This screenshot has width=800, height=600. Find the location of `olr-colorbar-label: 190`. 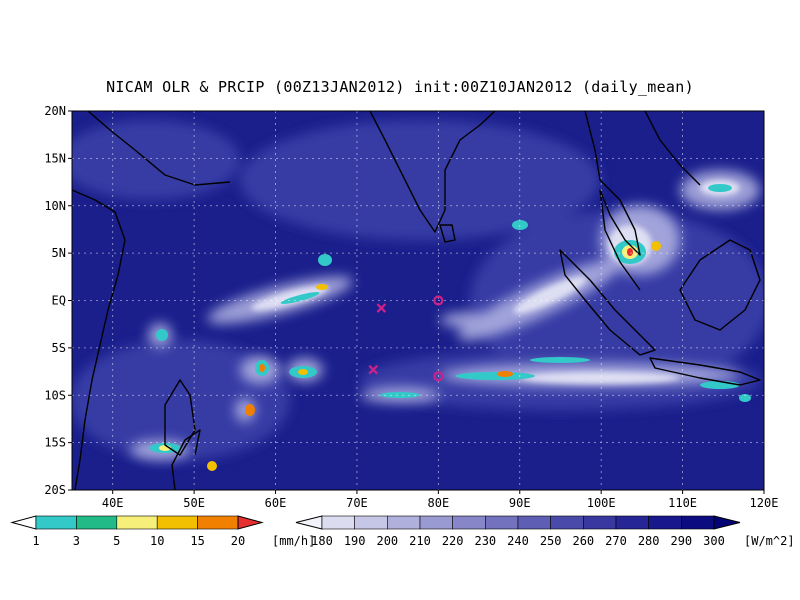

olr-colorbar-label: 190 is located at coordinates (355, 541).